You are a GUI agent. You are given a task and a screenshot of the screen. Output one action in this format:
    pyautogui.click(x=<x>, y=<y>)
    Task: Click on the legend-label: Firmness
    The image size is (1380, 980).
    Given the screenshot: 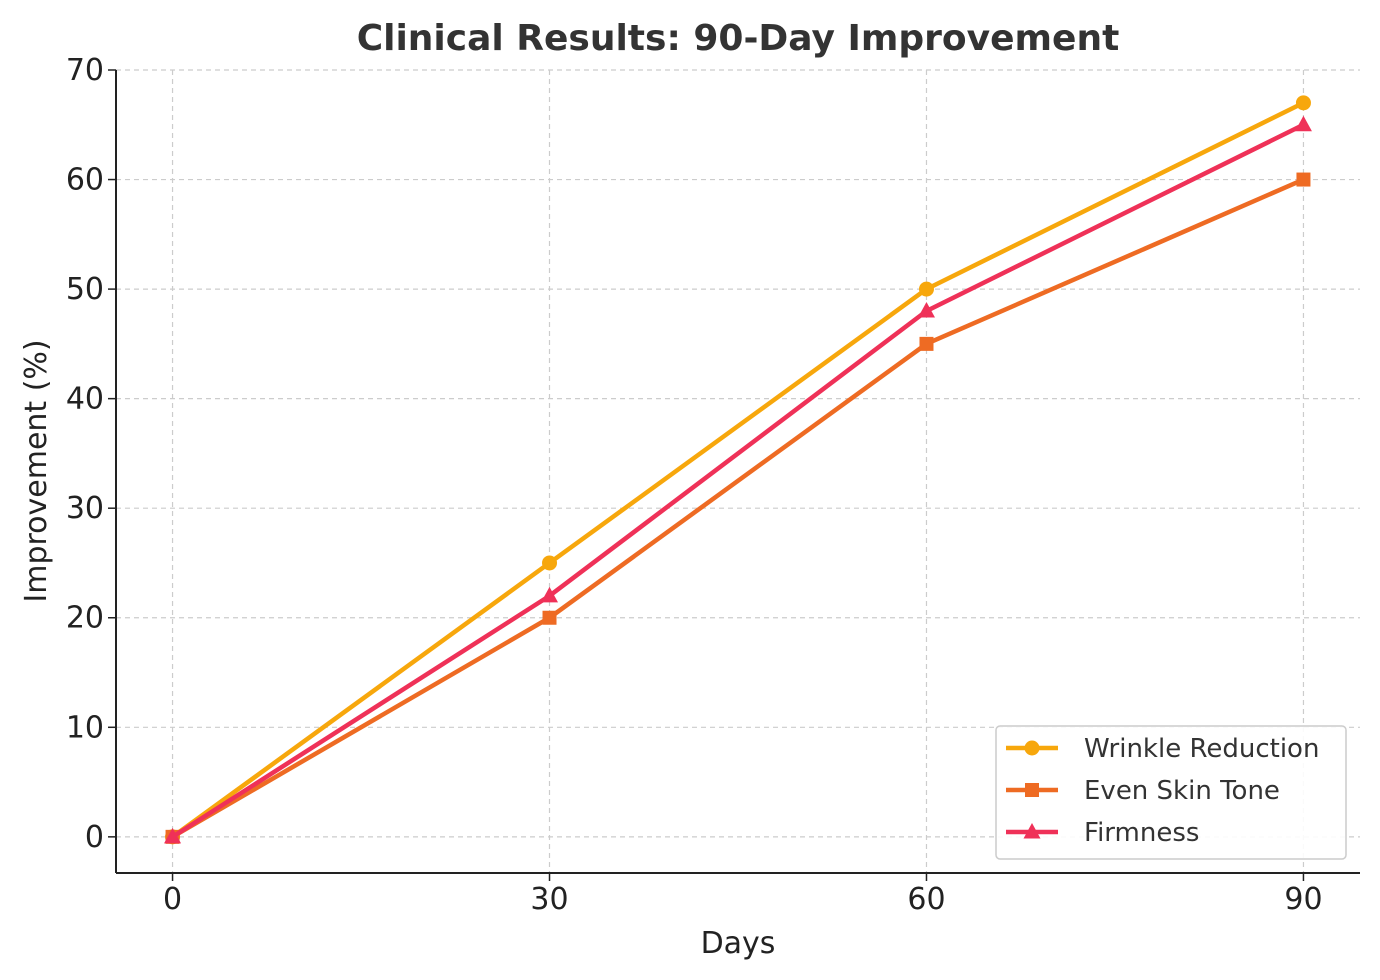 What is the action you would take?
    pyautogui.click(x=1141, y=833)
    